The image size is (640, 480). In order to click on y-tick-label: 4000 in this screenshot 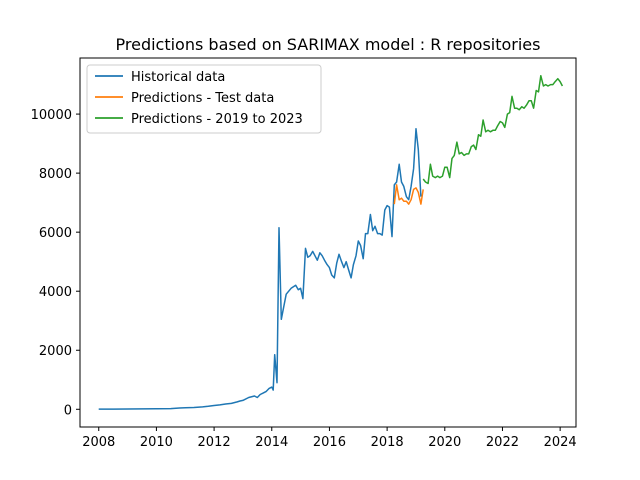, I will do `click(55, 292)`.